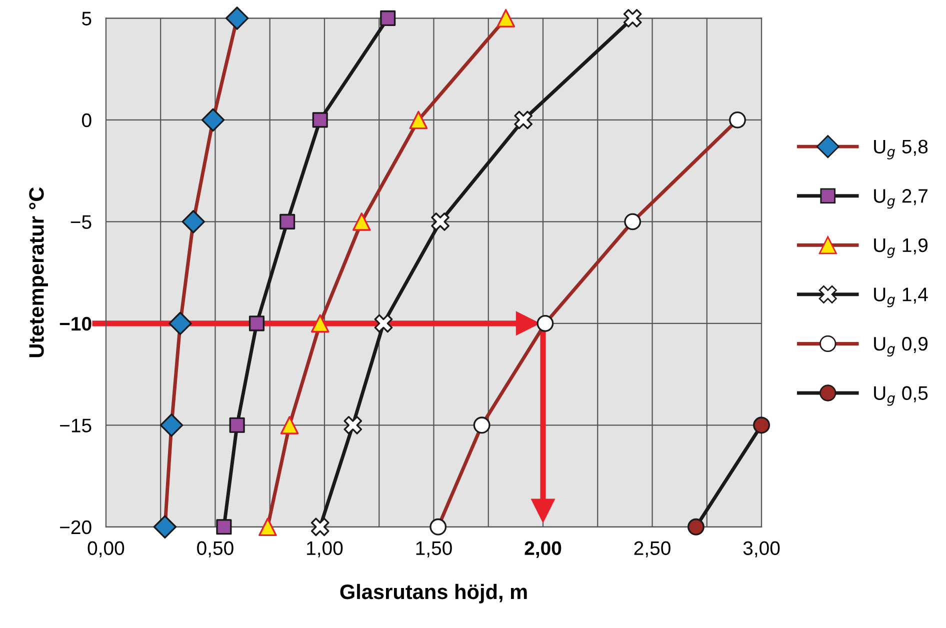 The height and width of the screenshot is (628, 946). I want to click on x-axis-title: Glasrutans höjd, m, so click(433, 594).